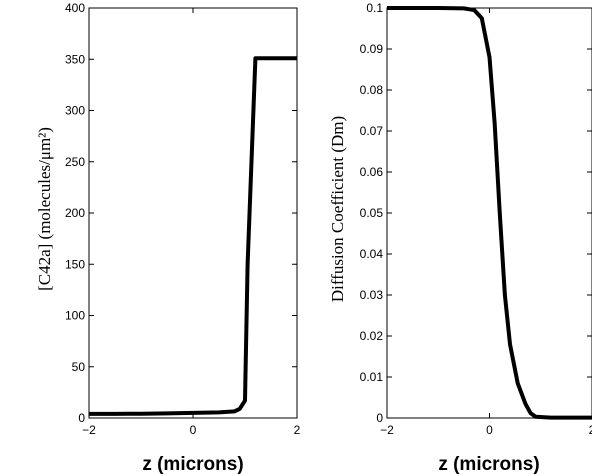 The height and width of the screenshot is (476, 592). I want to click on y-tick-label: 0.09, so click(372, 49).